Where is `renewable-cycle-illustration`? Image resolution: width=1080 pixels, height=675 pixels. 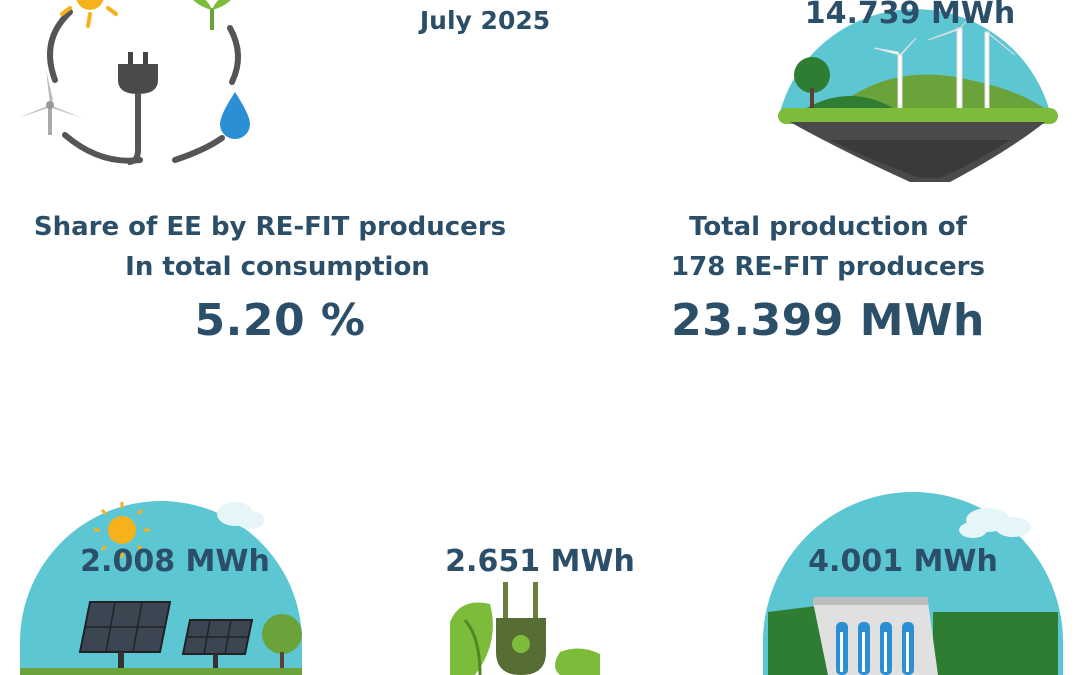 renewable-cycle-illustration is located at coordinates (134, 82).